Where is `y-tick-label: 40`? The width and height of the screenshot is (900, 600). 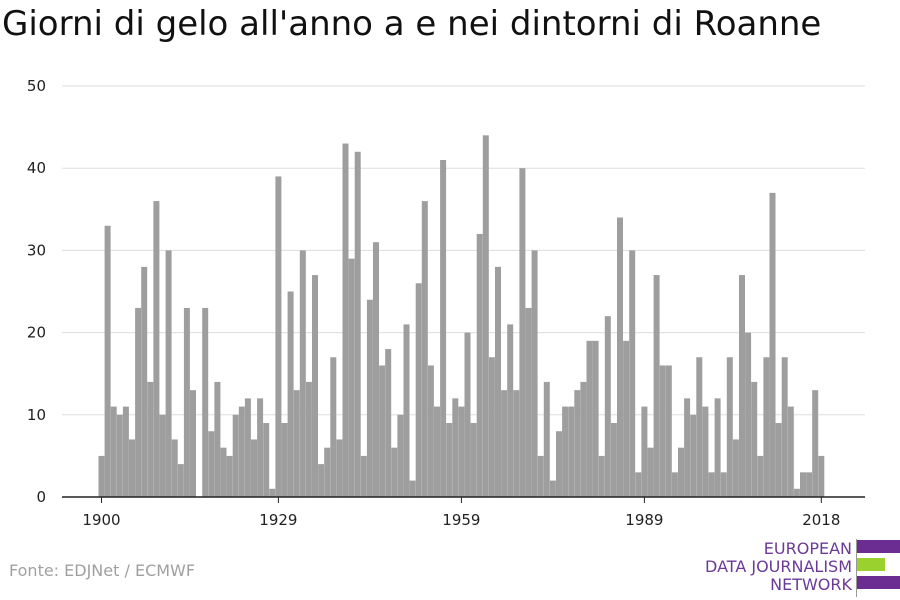
y-tick-label: 40 is located at coordinates (36, 168).